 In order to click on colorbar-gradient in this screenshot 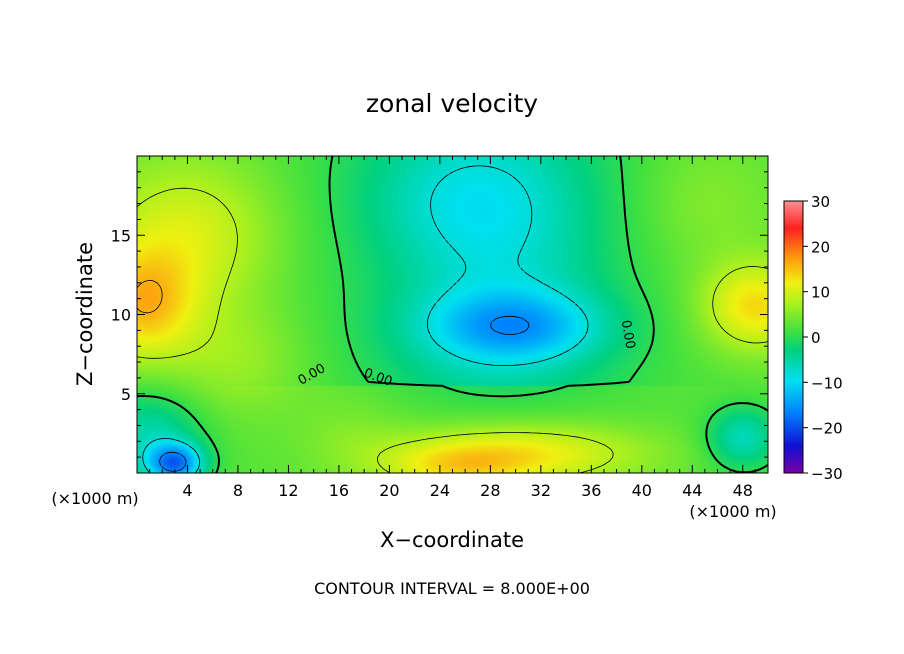, I will do `click(793, 337)`.